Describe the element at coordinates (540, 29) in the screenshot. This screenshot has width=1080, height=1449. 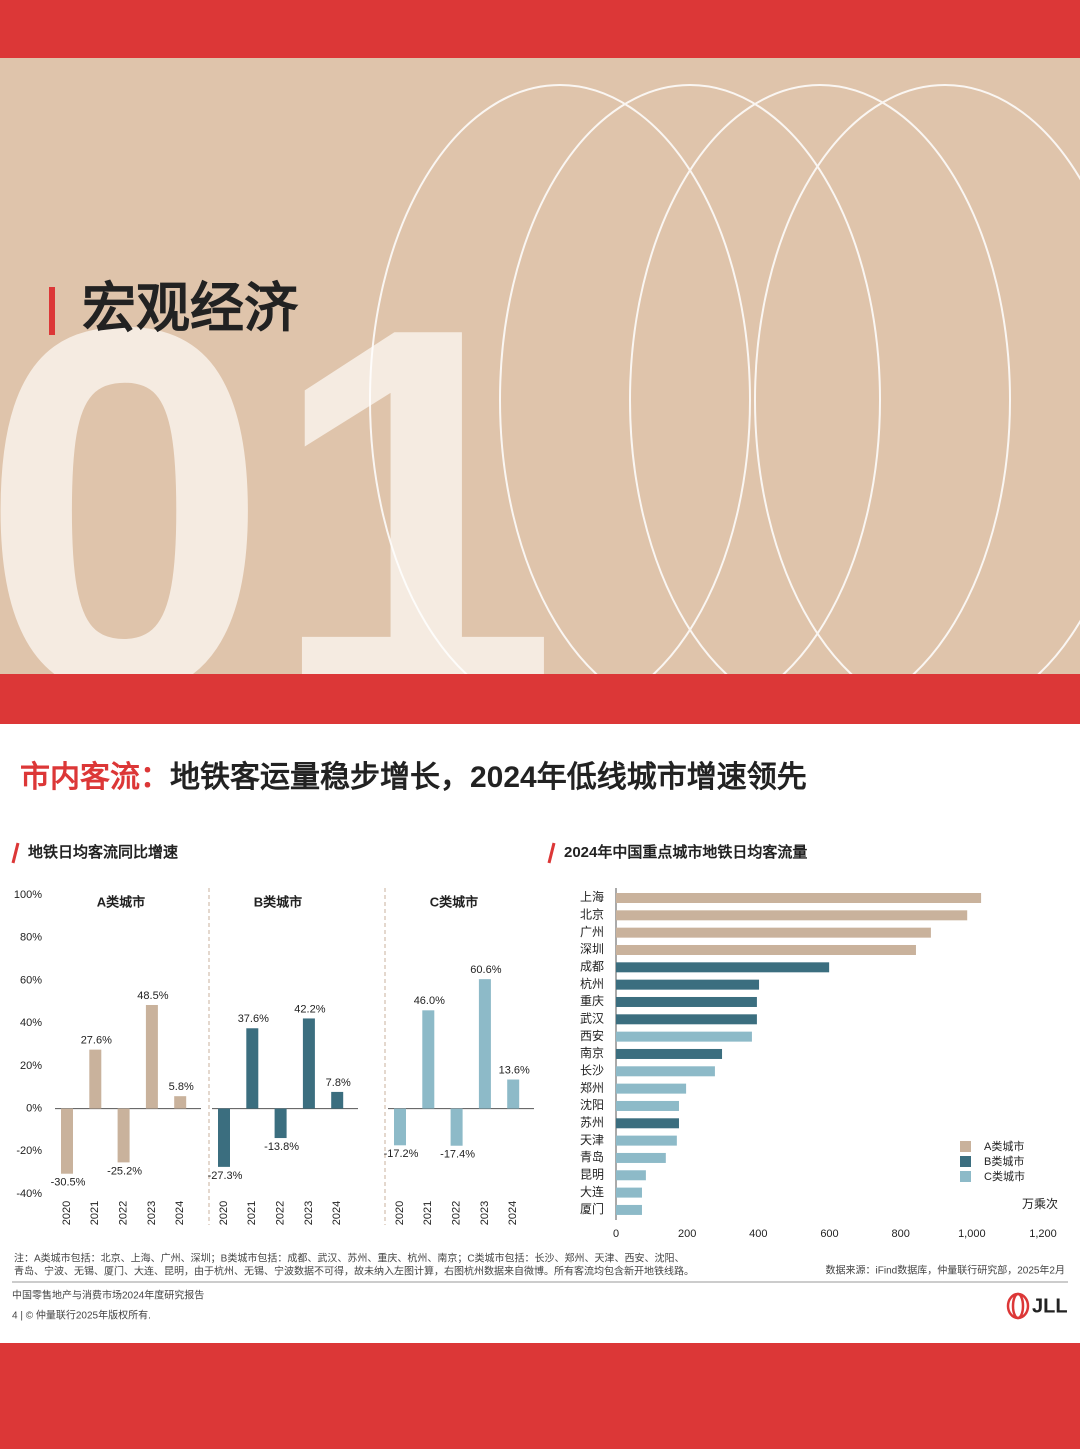
I see `top-band` at that location.